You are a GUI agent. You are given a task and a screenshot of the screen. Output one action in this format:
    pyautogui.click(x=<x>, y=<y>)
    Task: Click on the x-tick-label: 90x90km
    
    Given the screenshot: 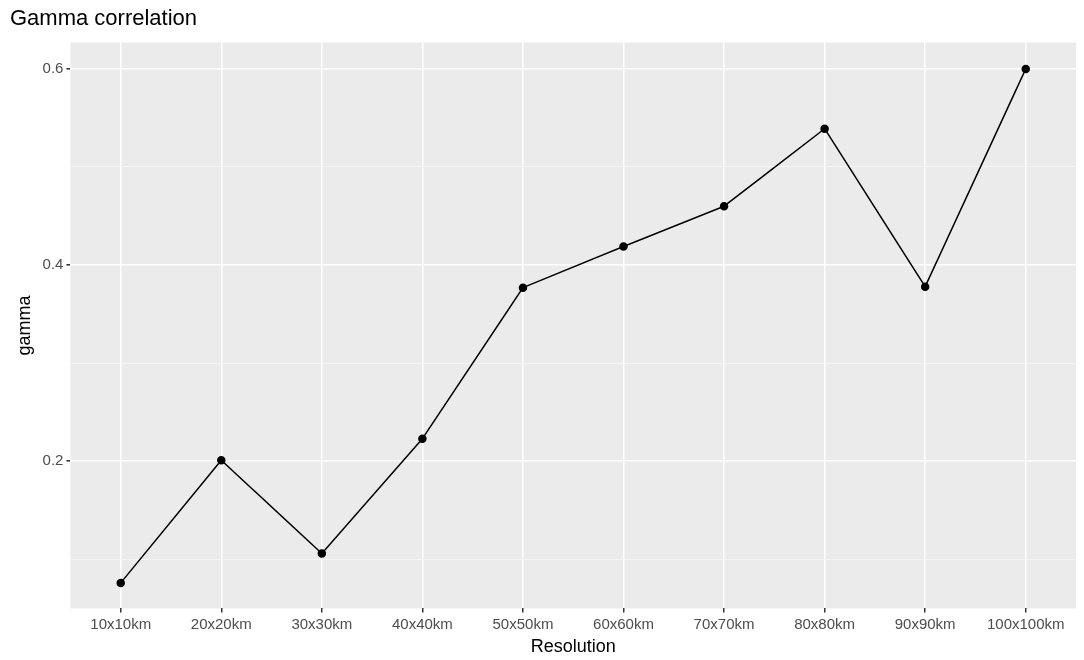 What is the action you would take?
    pyautogui.click(x=925, y=623)
    